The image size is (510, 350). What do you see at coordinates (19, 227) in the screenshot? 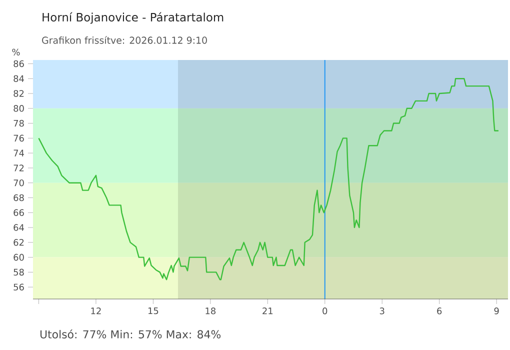
I see `y-tick-label: 64` at bounding box center [19, 227].